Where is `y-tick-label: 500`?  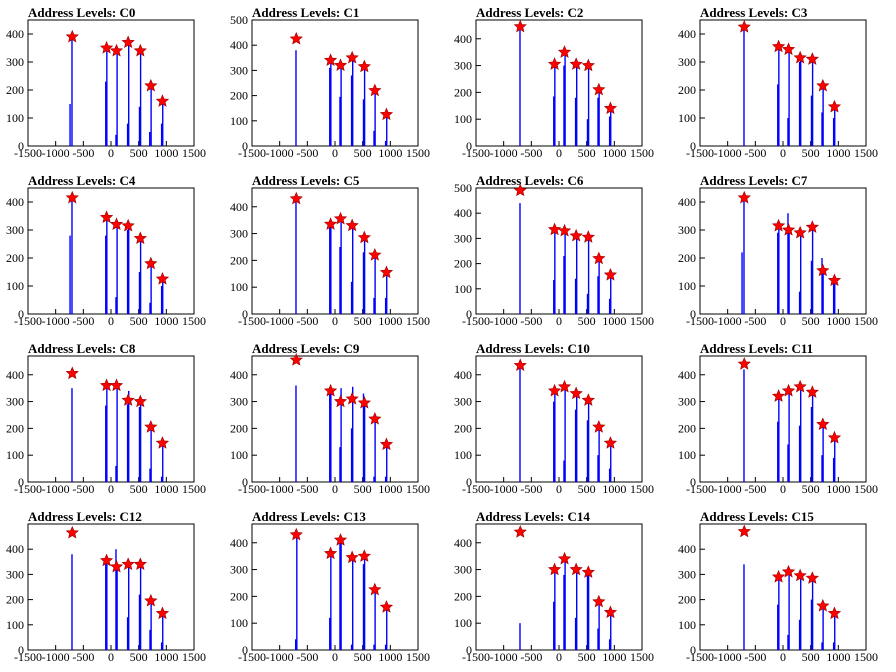
y-tick-label: 500 is located at coordinates (463, 188).